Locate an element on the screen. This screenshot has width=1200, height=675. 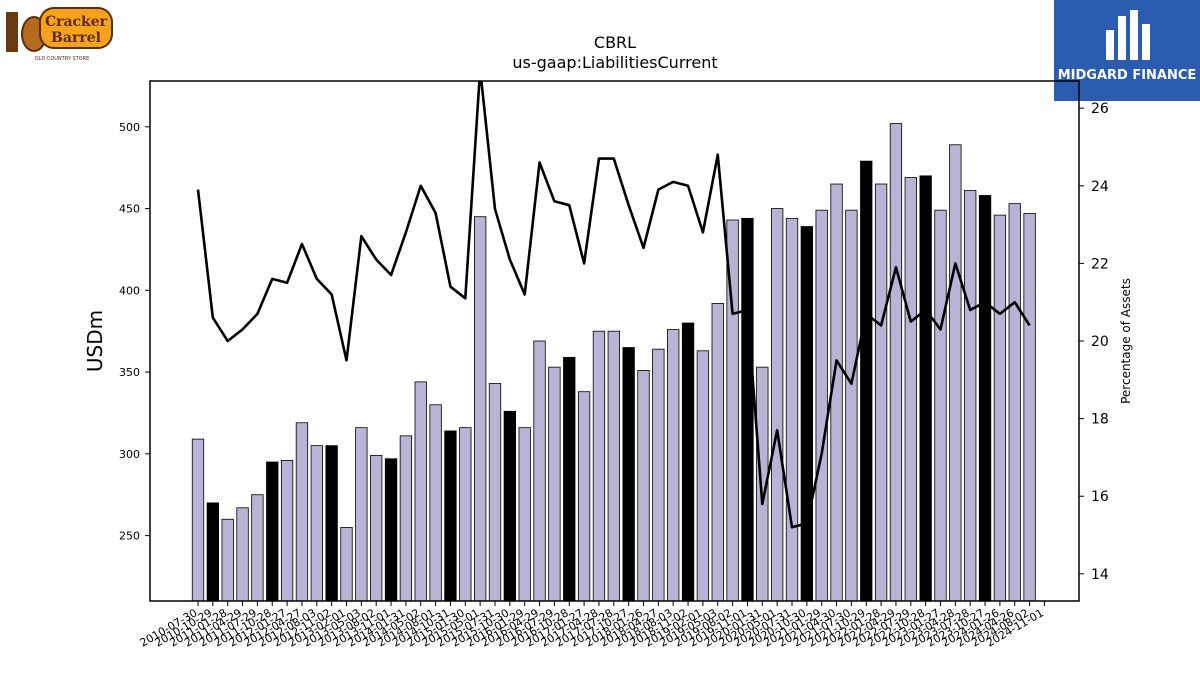
y-tick-label: 450 is located at coordinates (129, 209).